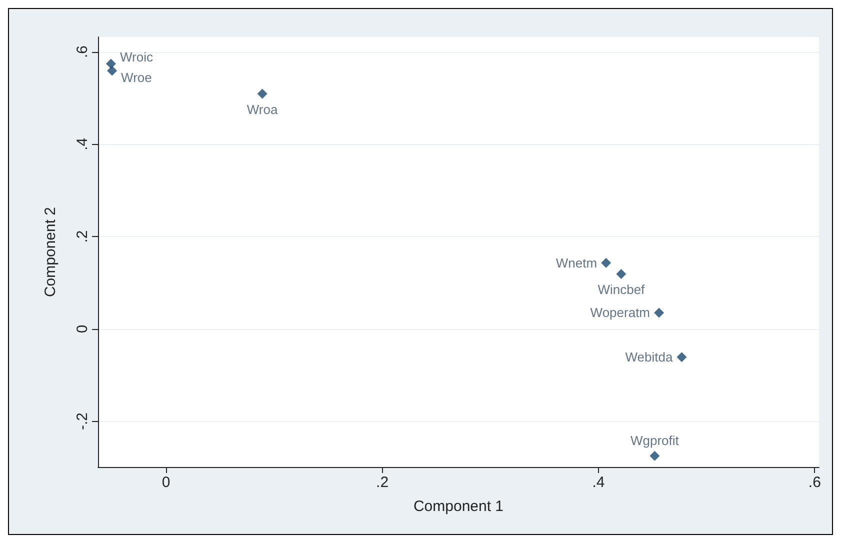 Image resolution: width=841 pixels, height=541 pixels. What do you see at coordinates (137, 56) in the screenshot?
I see `series-label: Wroic` at bounding box center [137, 56].